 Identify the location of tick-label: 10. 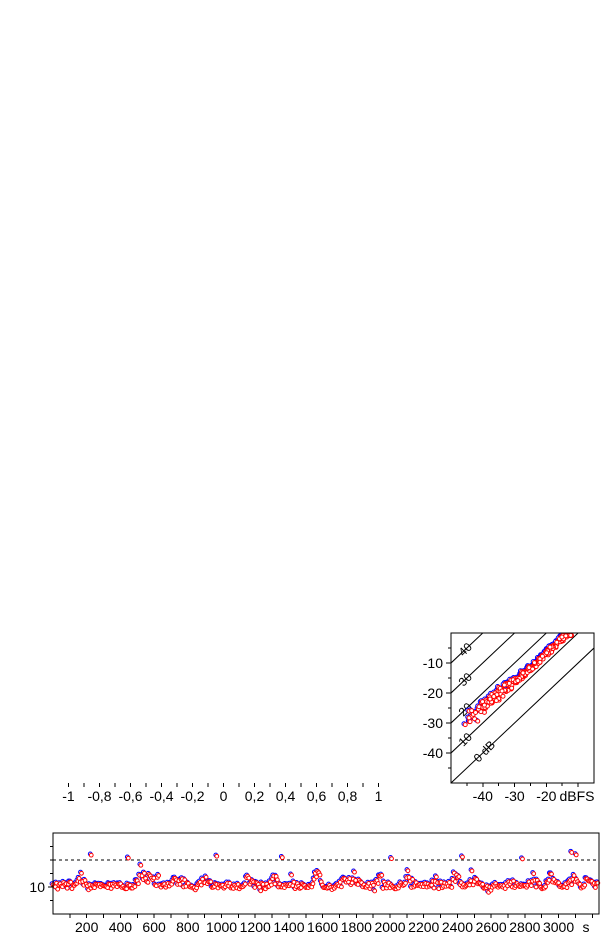
(37, 887).